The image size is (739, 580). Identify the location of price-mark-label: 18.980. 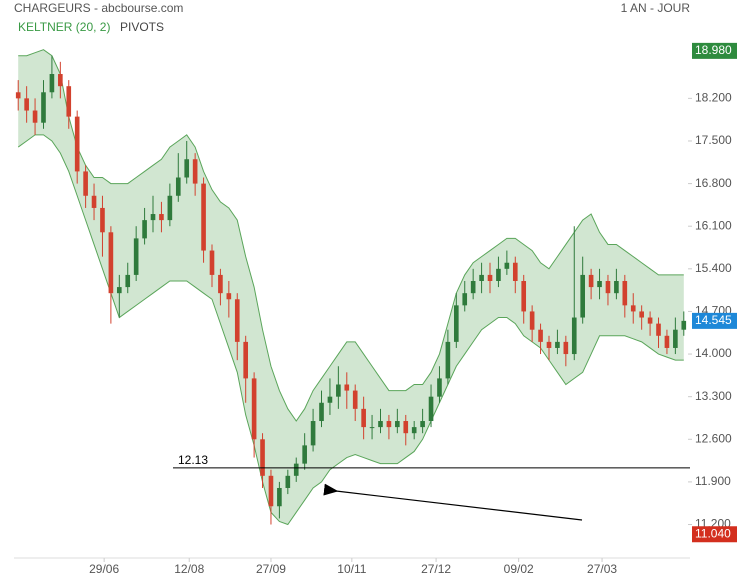
(713, 50).